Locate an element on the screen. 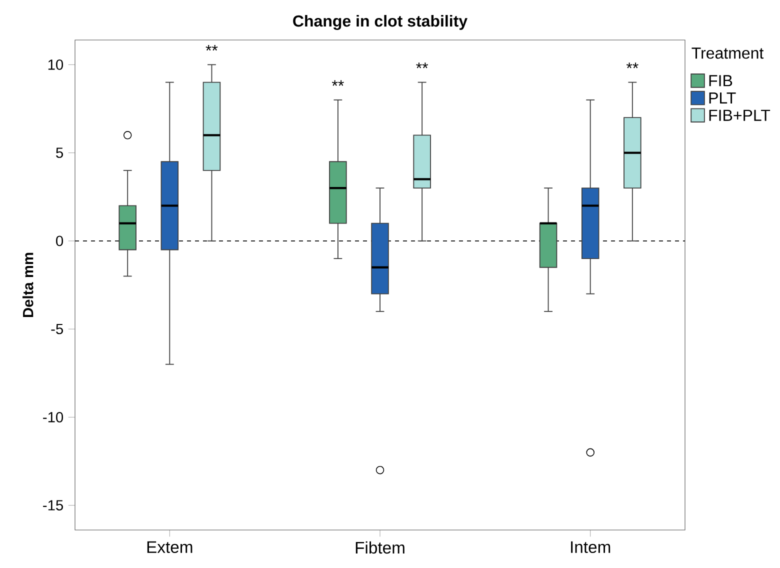  y-tick-label: 10 is located at coordinates (56, 64).